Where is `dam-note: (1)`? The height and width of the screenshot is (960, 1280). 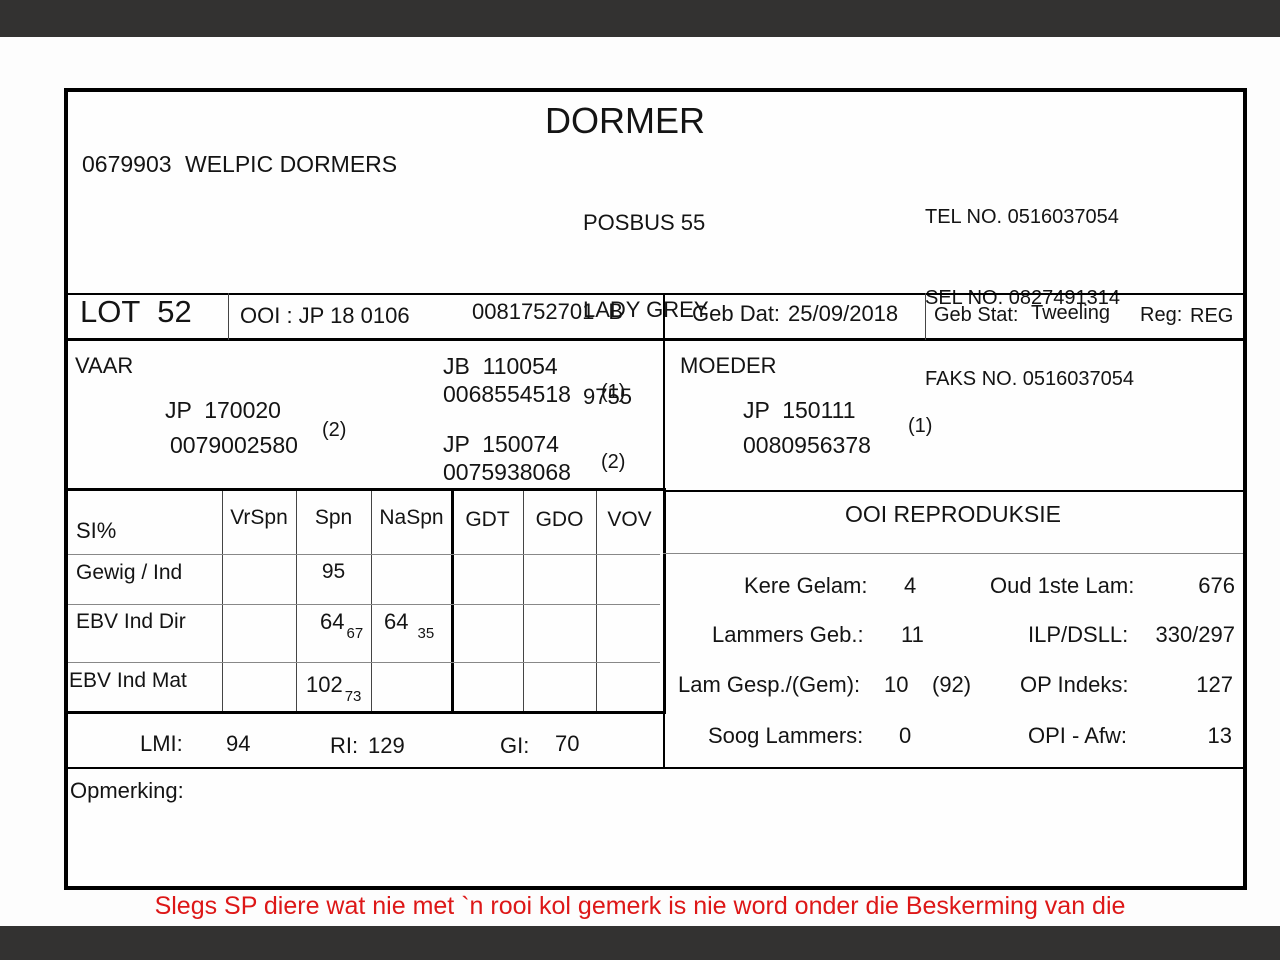
dam-note: (1) is located at coordinates (920, 426).